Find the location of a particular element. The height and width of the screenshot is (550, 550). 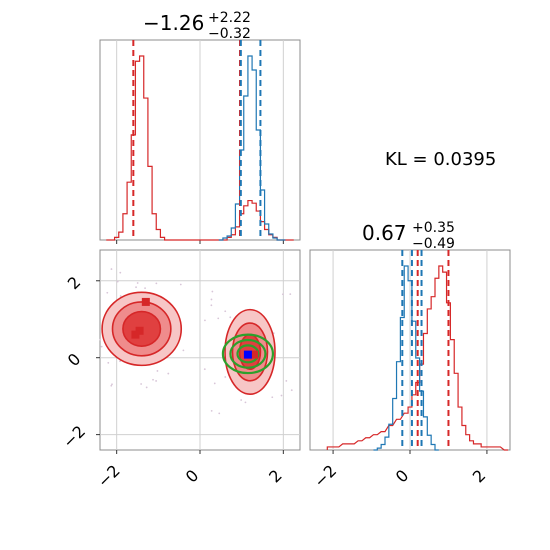

panel-top-left-title-main: −1.26 is located at coordinates (173, 23).